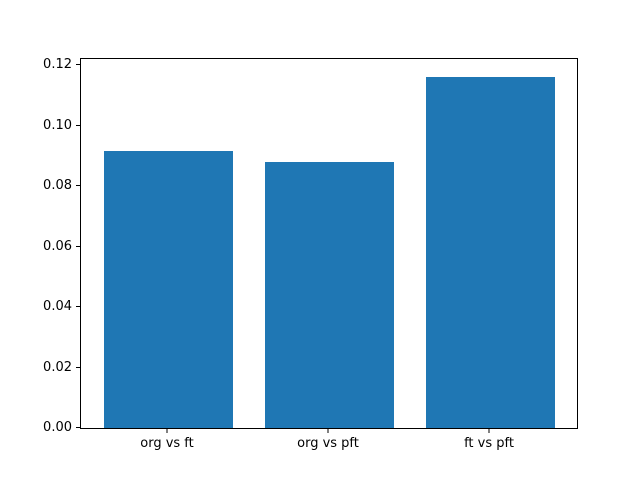  I want to click on x-tick-label: ft vs pft, so click(489, 443).